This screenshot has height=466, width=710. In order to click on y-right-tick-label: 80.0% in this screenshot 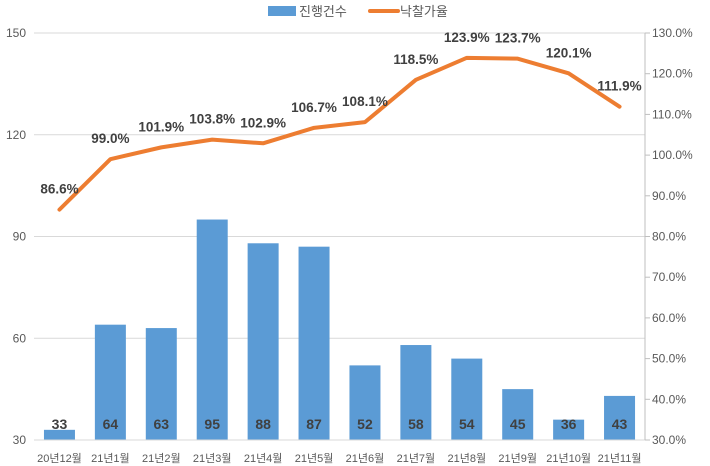, I will do `click(669, 237)`.